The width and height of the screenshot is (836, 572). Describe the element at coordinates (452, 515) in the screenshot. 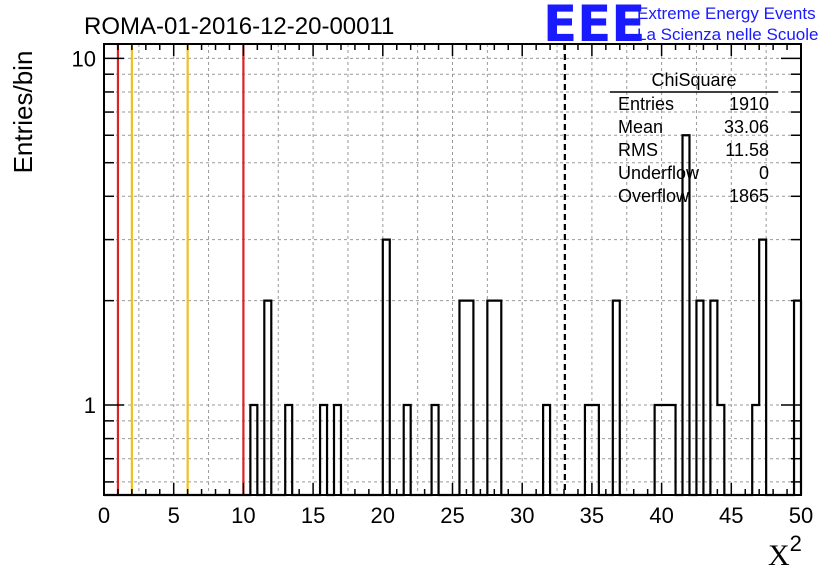

I see `x-tick-label: 25` at that location.